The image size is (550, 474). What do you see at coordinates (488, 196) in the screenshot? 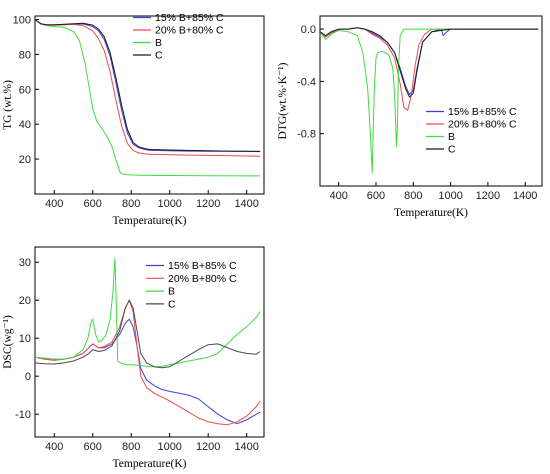
I see `dtg-x-tick-label: 1200` at bounding box center [488, 196].